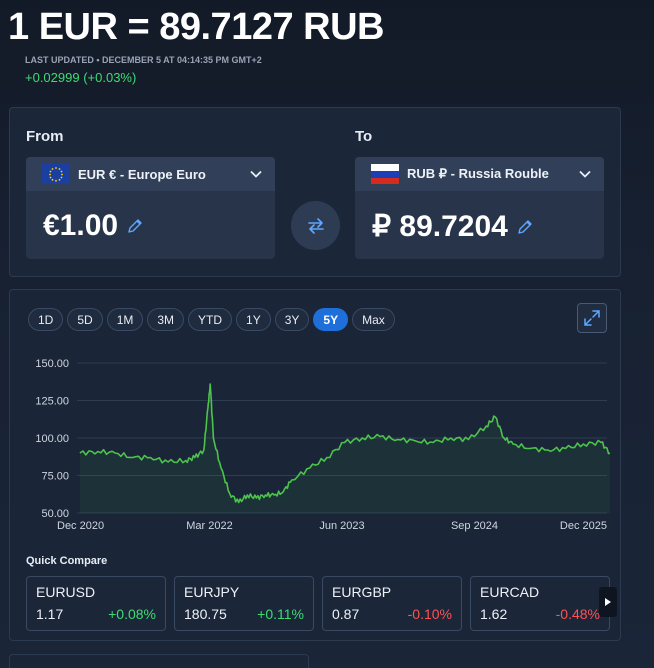 This screenshot has height=668, width=654. Describe the element at coordinates (81, 225) in the screenshot. I see `from-amount: €1.00` at that location.